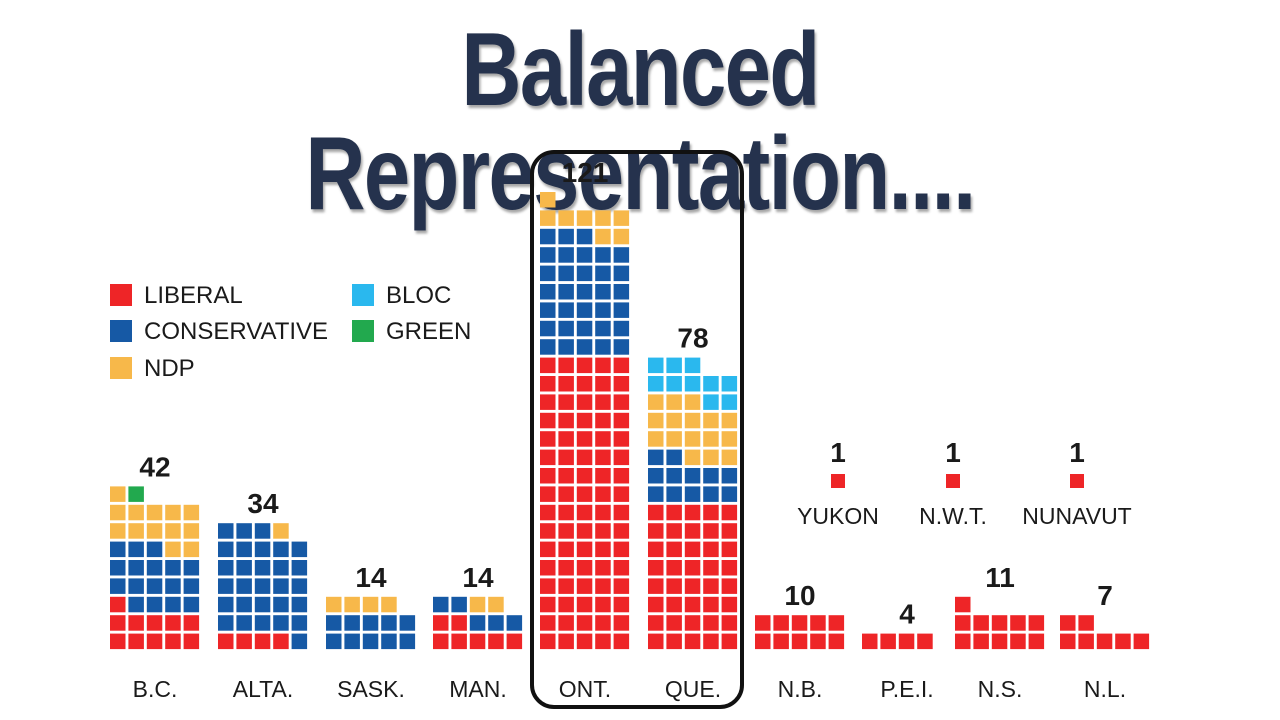 This screenshot has height=720, width=1280. What do you see at coordinates (263, 689) in the screenshot?
I see `province-label-alta: ALTA.` at bounding box center [263, 689].